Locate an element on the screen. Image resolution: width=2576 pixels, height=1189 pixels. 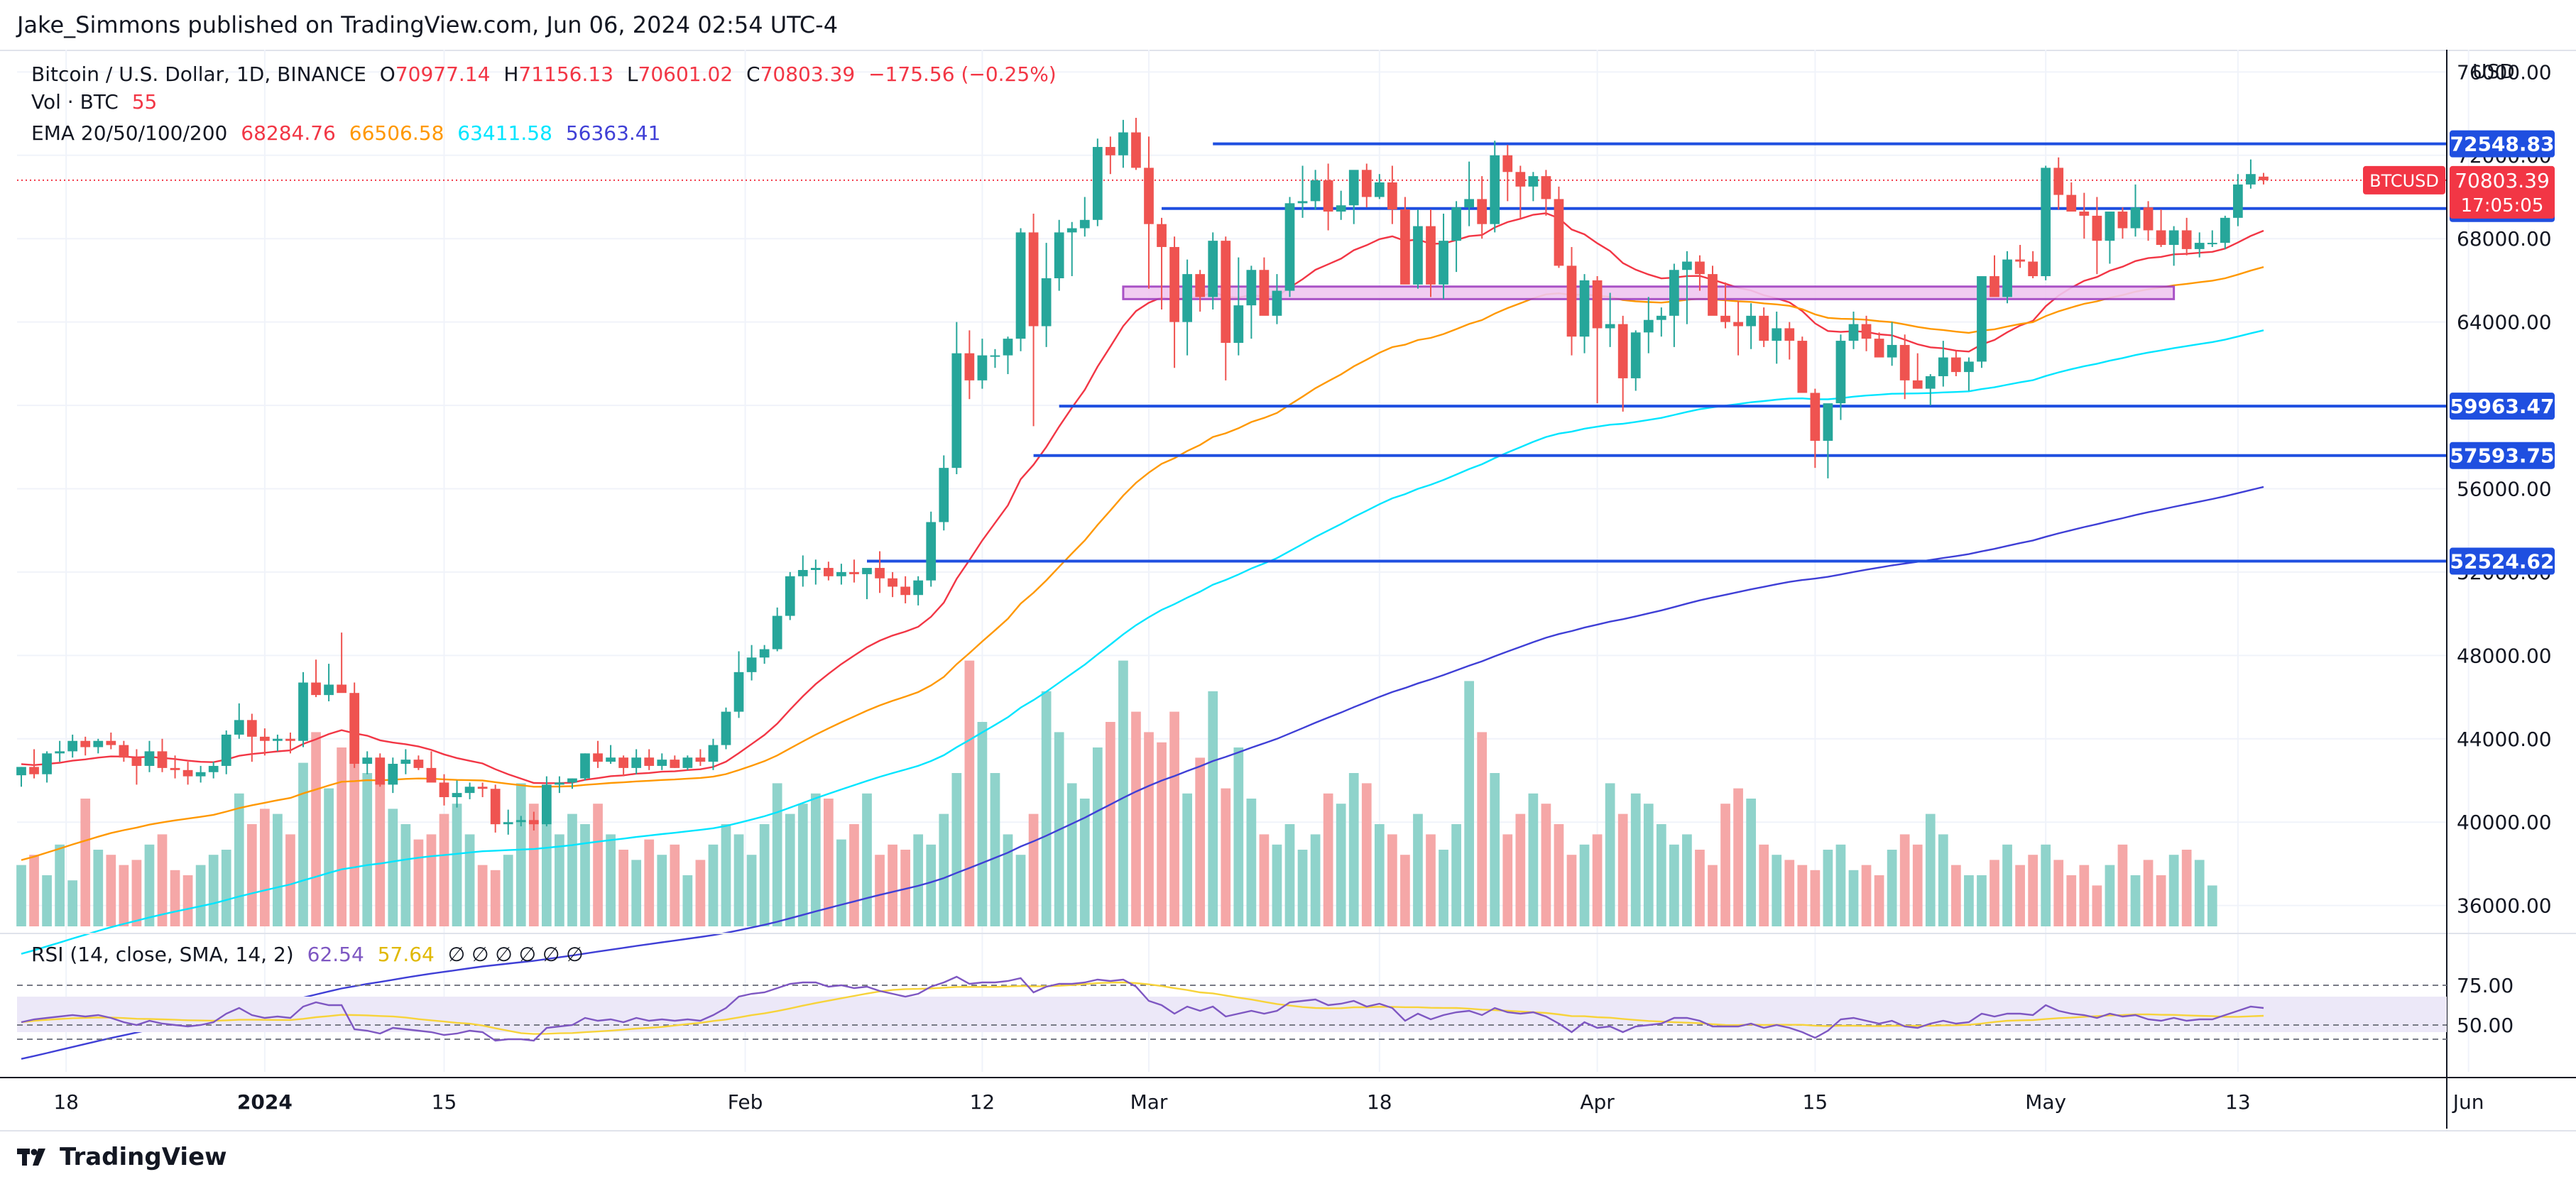
level-price-label-bg is located at coordinates (2502, 456).